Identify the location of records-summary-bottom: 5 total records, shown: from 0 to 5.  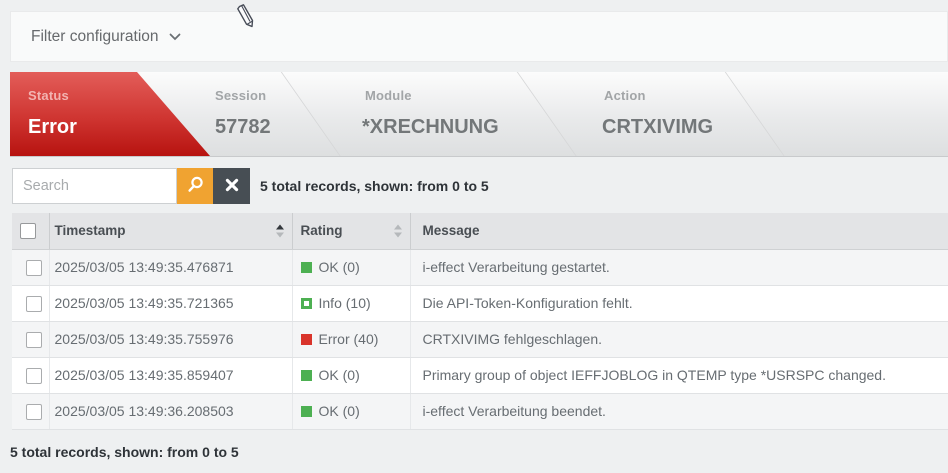
(124, 452).